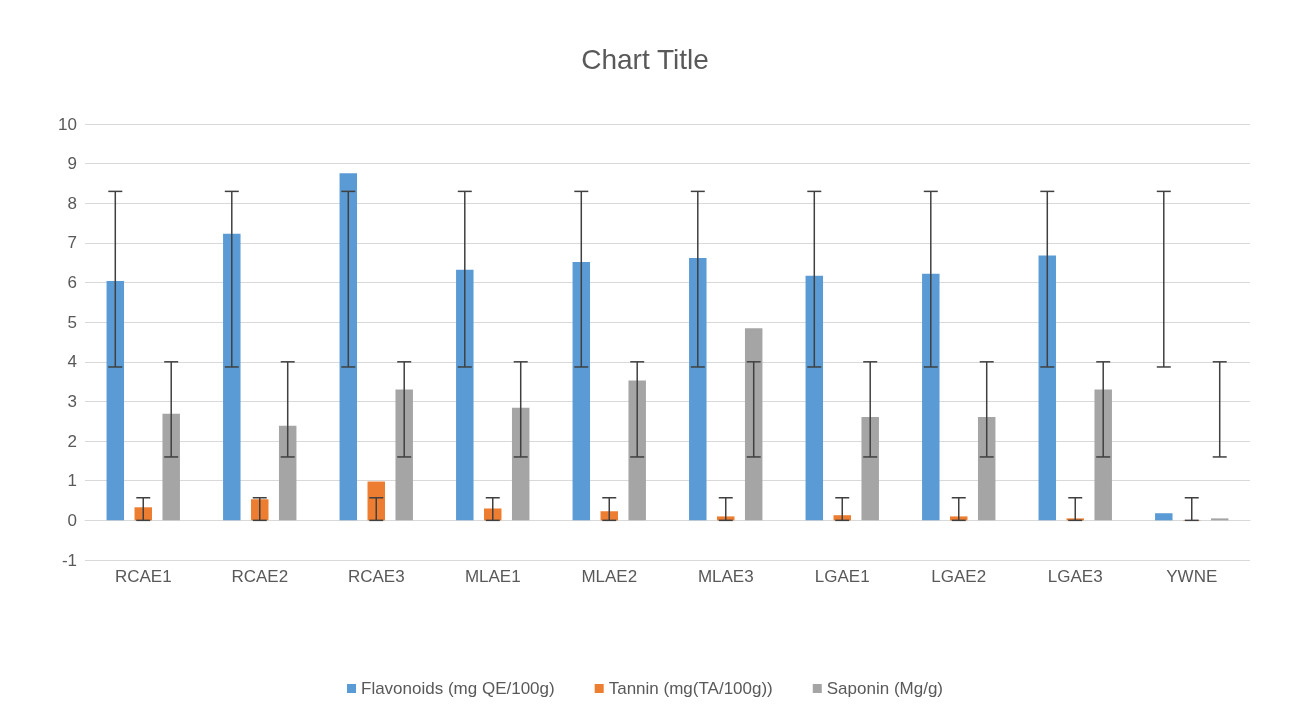 This screenshot has width=1290, height=712. Describe the element at coordinates (492, 576) in the screenshot. I see `x-tick-label: MLAE1` at that location.